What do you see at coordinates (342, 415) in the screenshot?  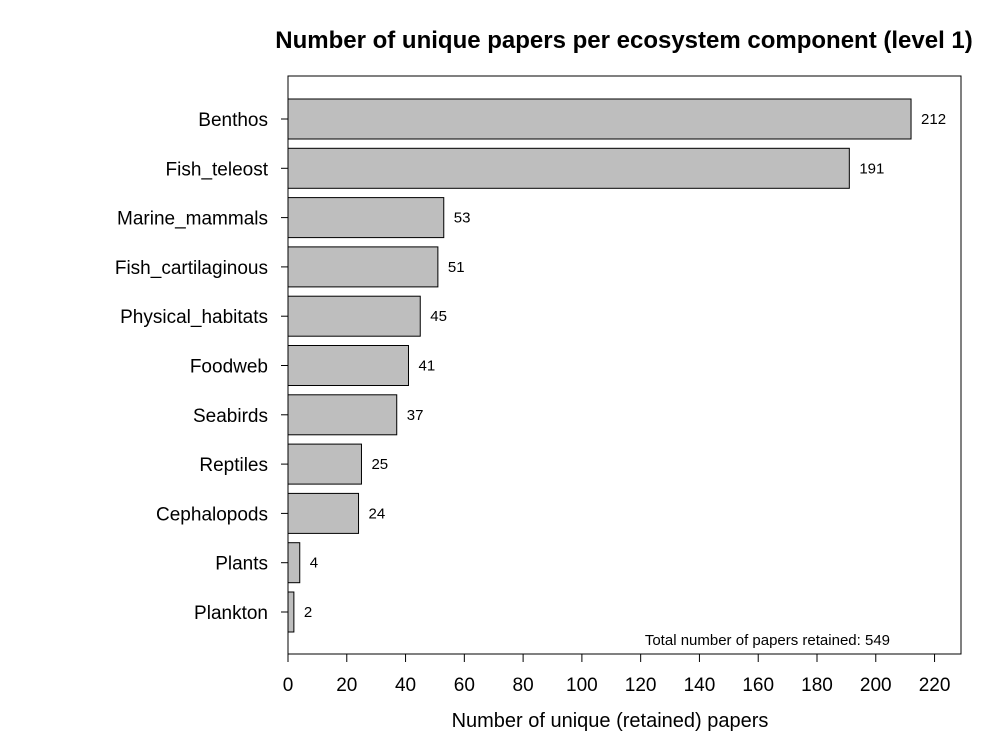 I see `bar-seabirds` at bounding box center [342, 415].